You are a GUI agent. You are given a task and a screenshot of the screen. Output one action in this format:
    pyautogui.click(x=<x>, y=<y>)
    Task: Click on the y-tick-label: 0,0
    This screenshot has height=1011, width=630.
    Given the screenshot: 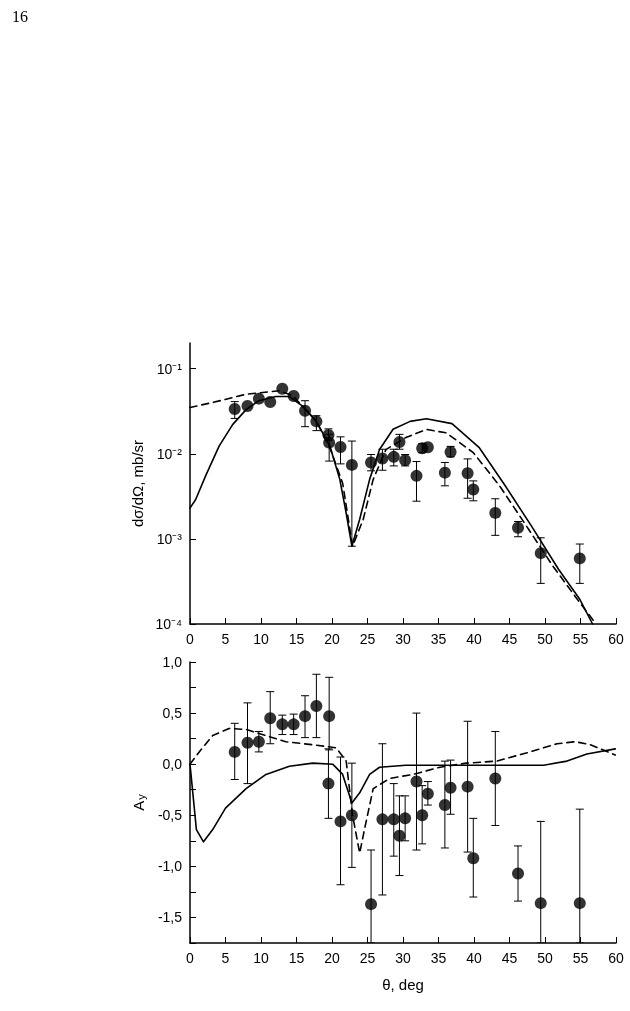 What is the action you would take?
    pyautogui.click(x=172, y=764)
    